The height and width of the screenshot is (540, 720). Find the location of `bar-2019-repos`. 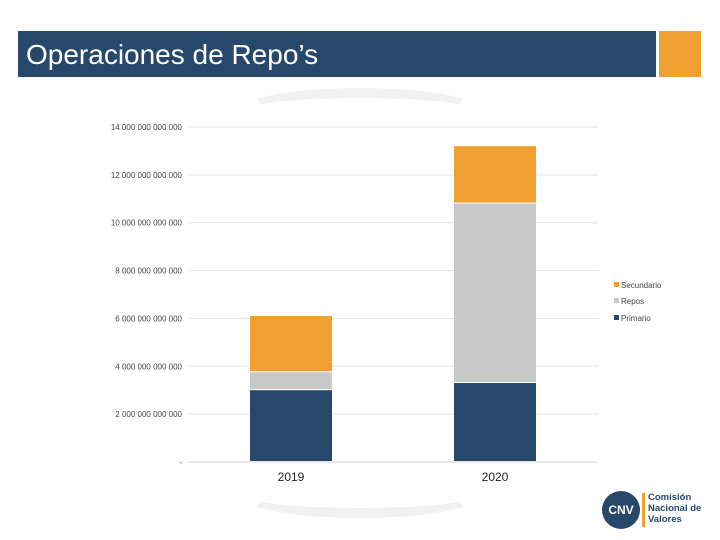

bar-2019-repos is located at coordinates (291, 381).